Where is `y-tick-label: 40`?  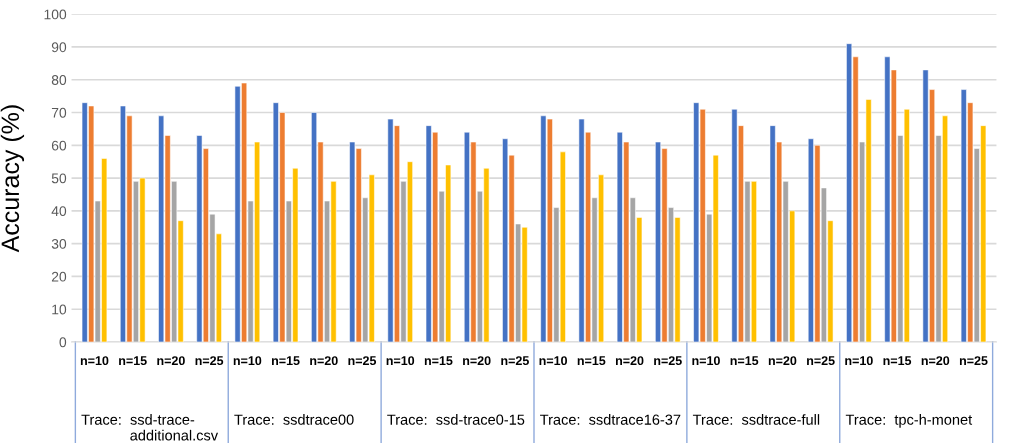
y-tick-label: 40 is located at coordinates (59, 211).